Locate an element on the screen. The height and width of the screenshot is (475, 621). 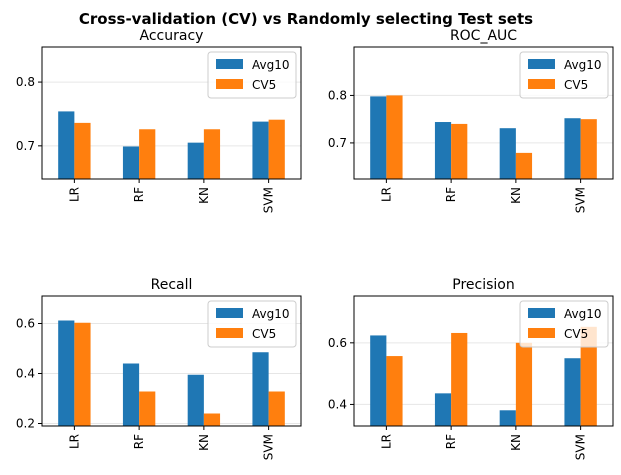
y-tick-label: 0.2 is located at coordinates (25, 424).